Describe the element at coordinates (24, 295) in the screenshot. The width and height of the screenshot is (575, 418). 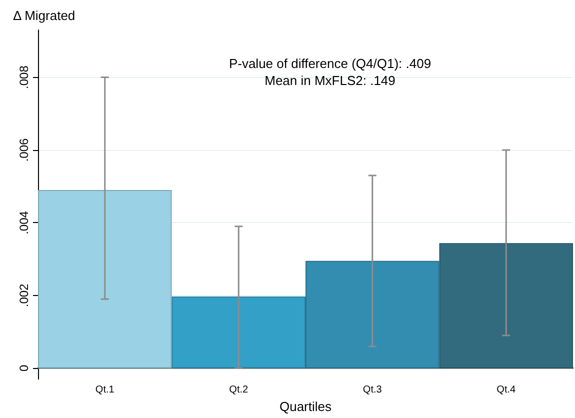
I see `y-tick-label: .002` at that location.